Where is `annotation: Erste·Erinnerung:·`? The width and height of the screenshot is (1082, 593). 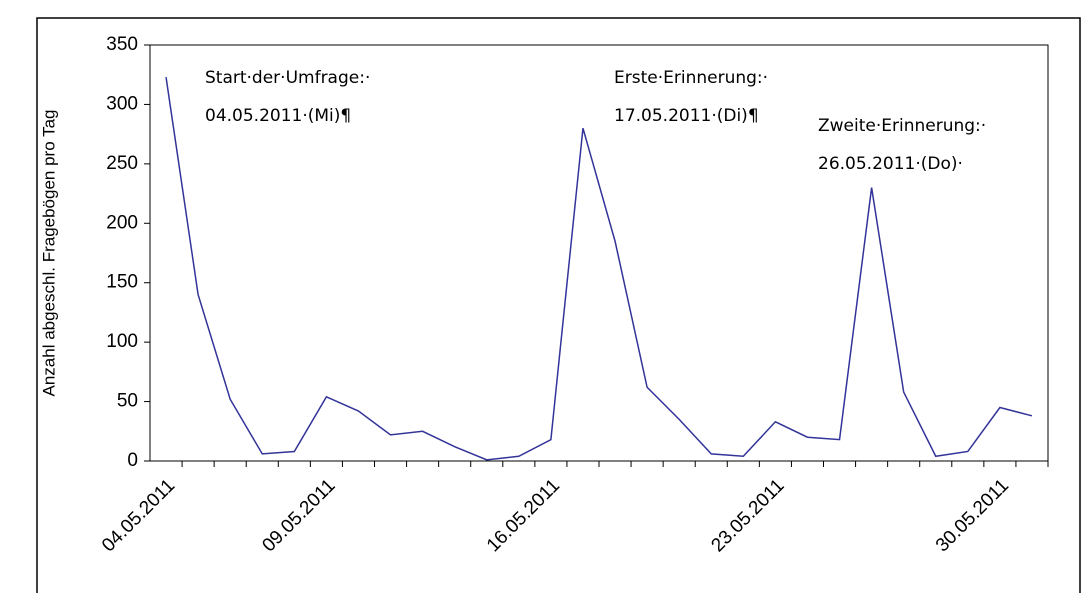 annotation: Erste·Erinnerung:· is located at coordinates (691, 78).